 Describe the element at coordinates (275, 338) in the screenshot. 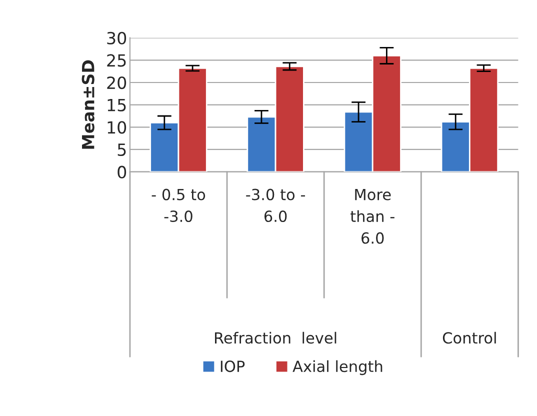

I see `text: Refraction level` at that location.